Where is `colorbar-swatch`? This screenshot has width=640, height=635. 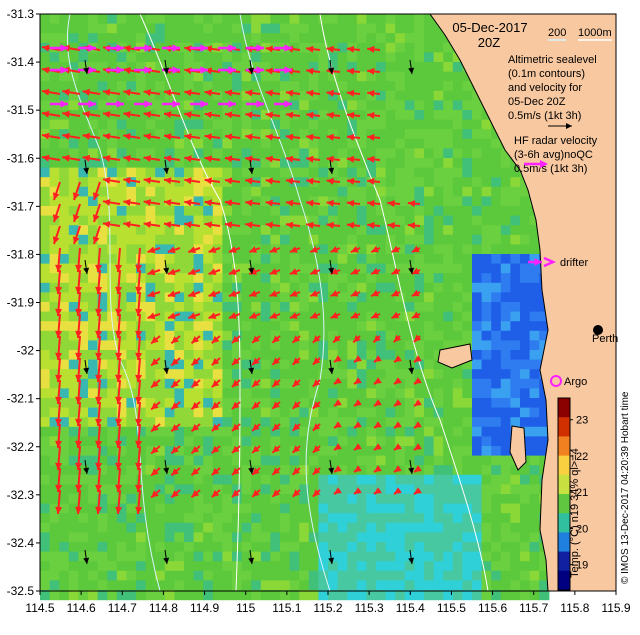
colorbar-swatch is located at coordinates (564, 542).